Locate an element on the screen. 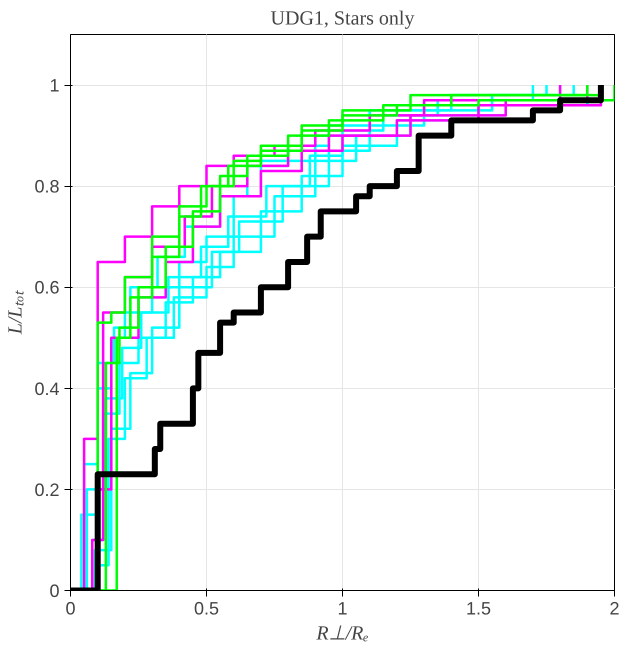  y-tick-label: 0.2 is located at coordinates (47, 490).